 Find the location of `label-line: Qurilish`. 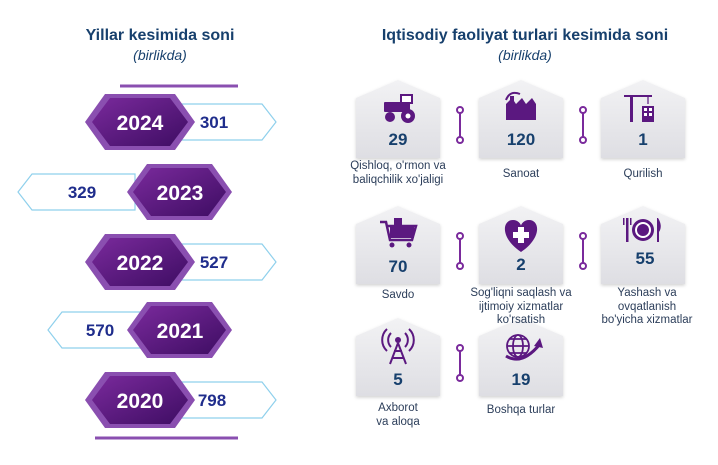

label-line: Qurilish is located at coordinates (643, 174).